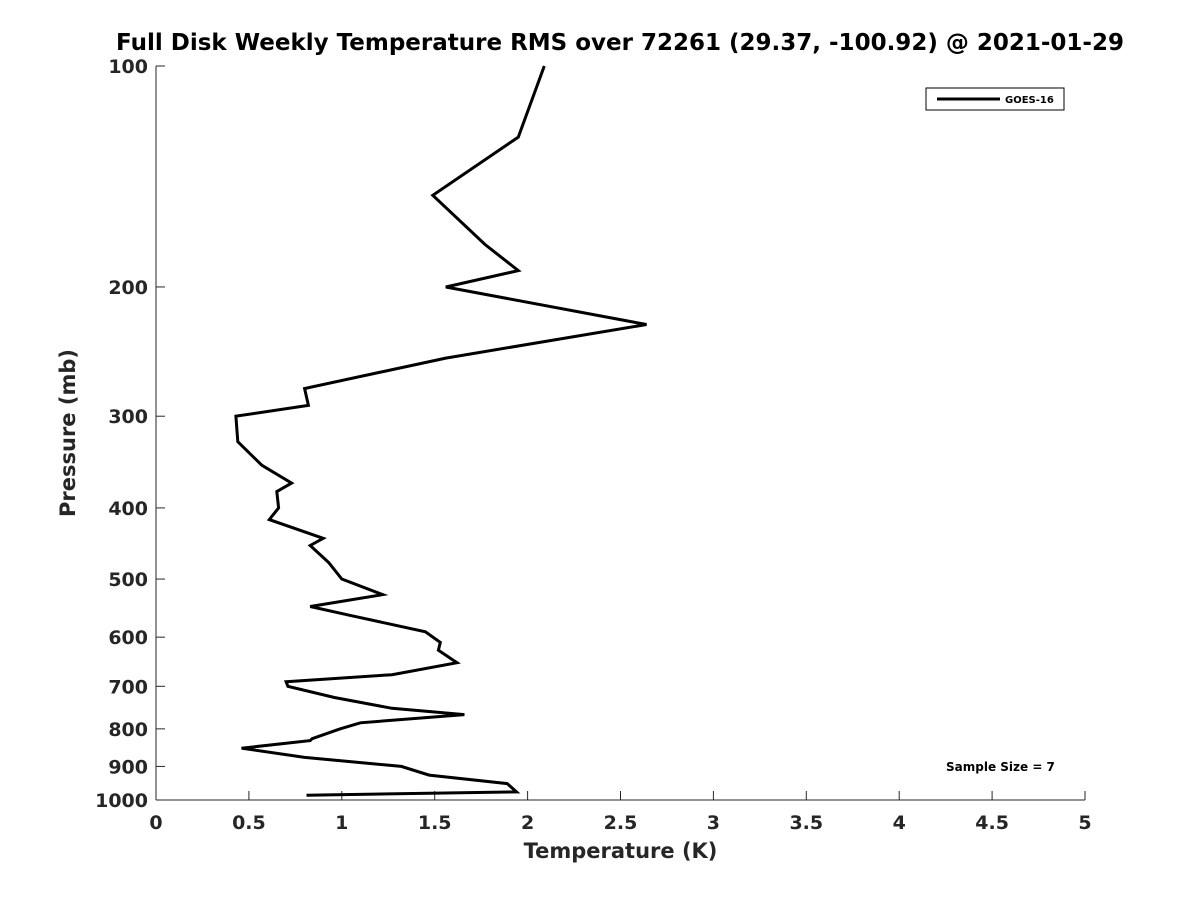 The height and width of the screenshot is (900, 1200). What do you see at coordinates (128, 580) in the screenshot?
I see `y-tick-label: 500` at bounding box center [128, 580].